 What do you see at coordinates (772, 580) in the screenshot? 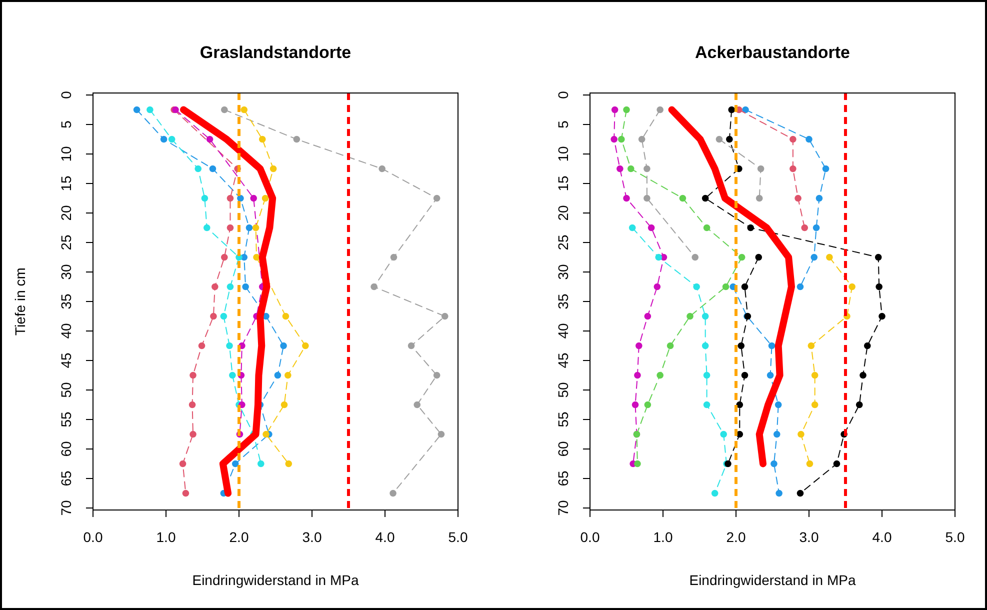
I see `x-axis-title: Eindringwiderstand in MPa` at bounding box center [772, 580].